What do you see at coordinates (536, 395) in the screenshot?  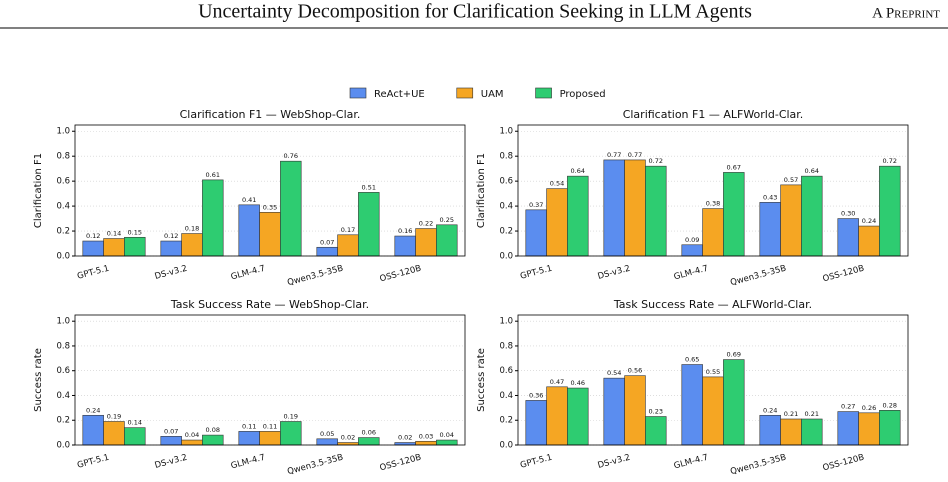 I see `value-label: 0.36` at bounding box center [536, 395].